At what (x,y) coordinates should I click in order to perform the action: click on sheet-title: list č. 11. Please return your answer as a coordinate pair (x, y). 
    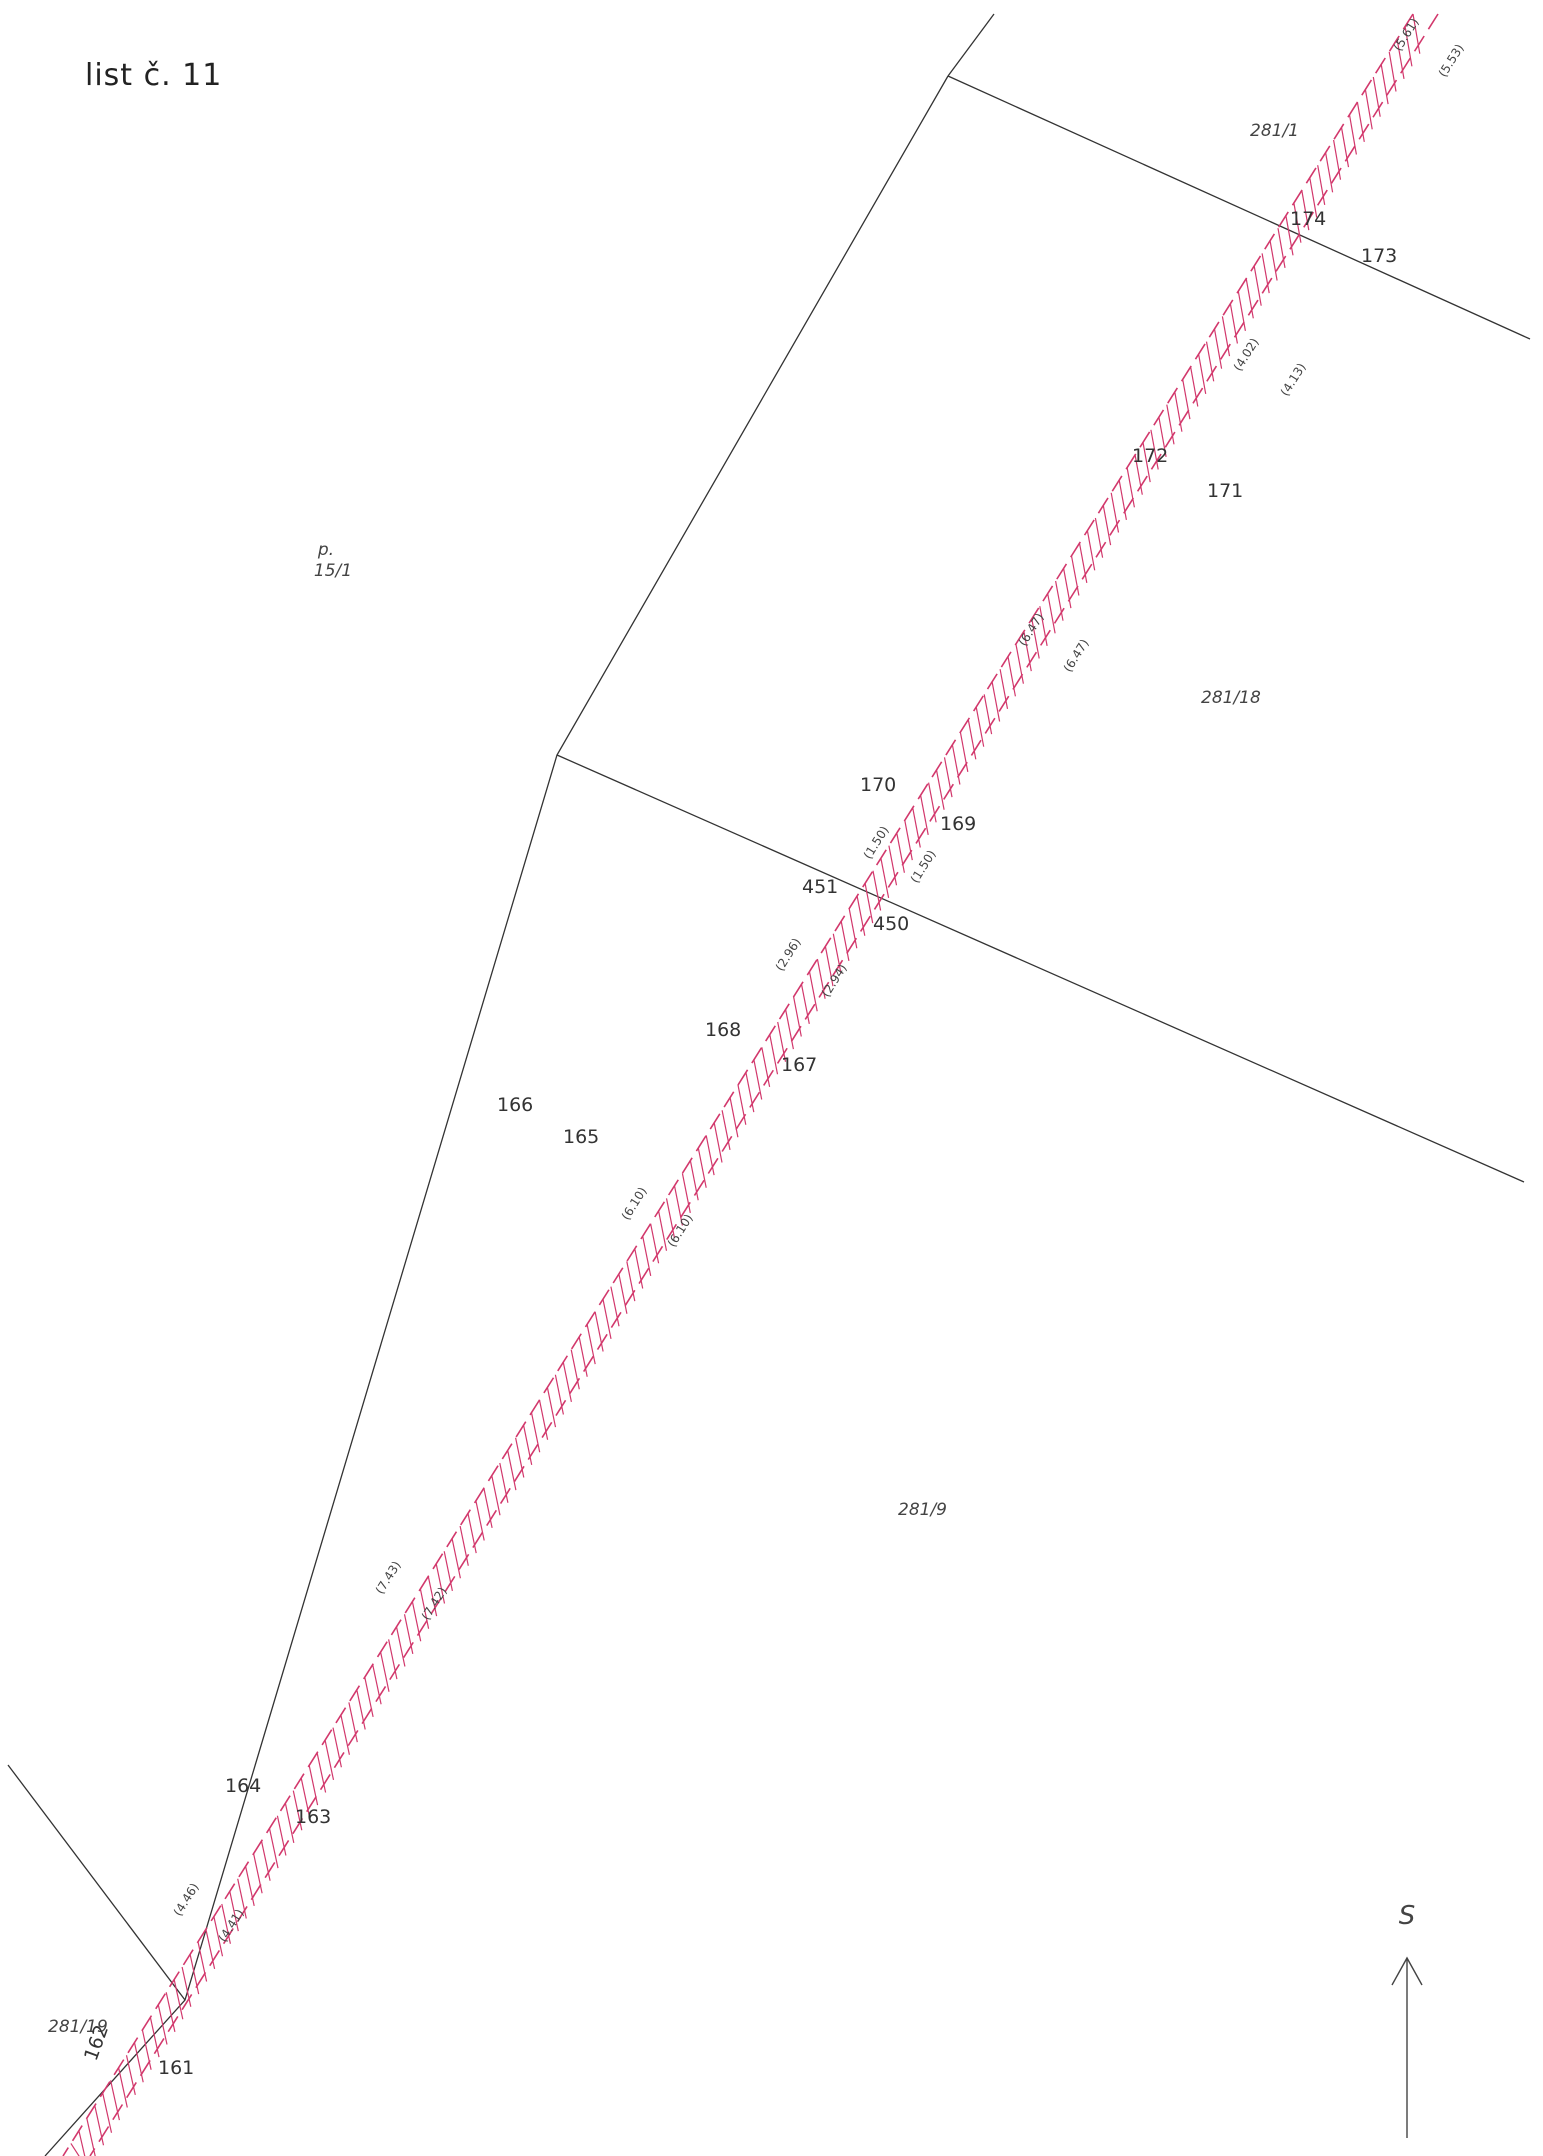
    Looking at the image, I should click on (154, 75).